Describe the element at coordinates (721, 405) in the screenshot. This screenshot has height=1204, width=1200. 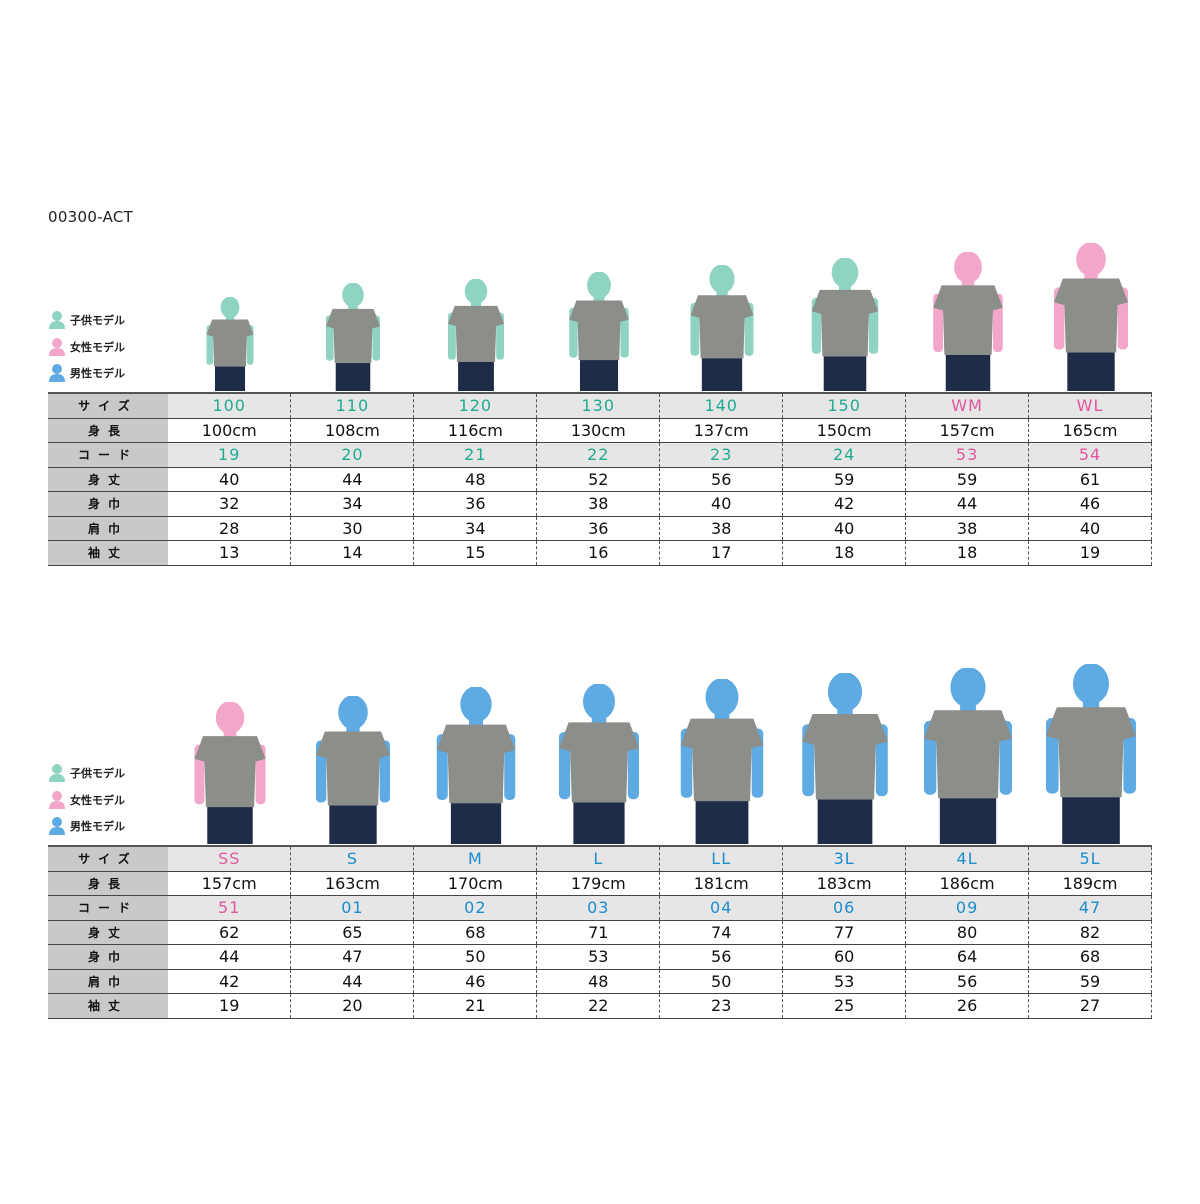
I see `table-cell: 140` at that location.